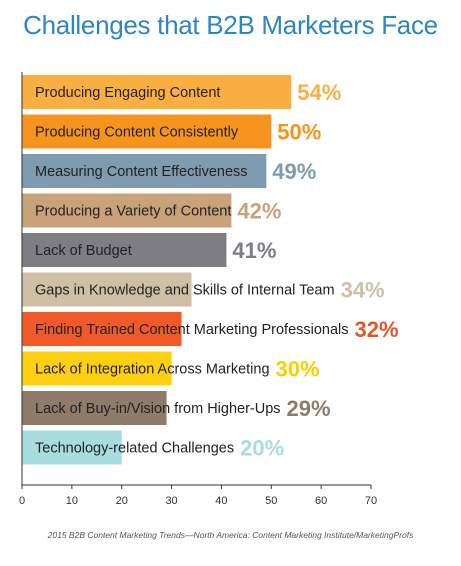  Describe the element at coordinates (152, 370) in the screenshot. I see `bar-category-label: Lack of Integration Across Marketing` at that location.